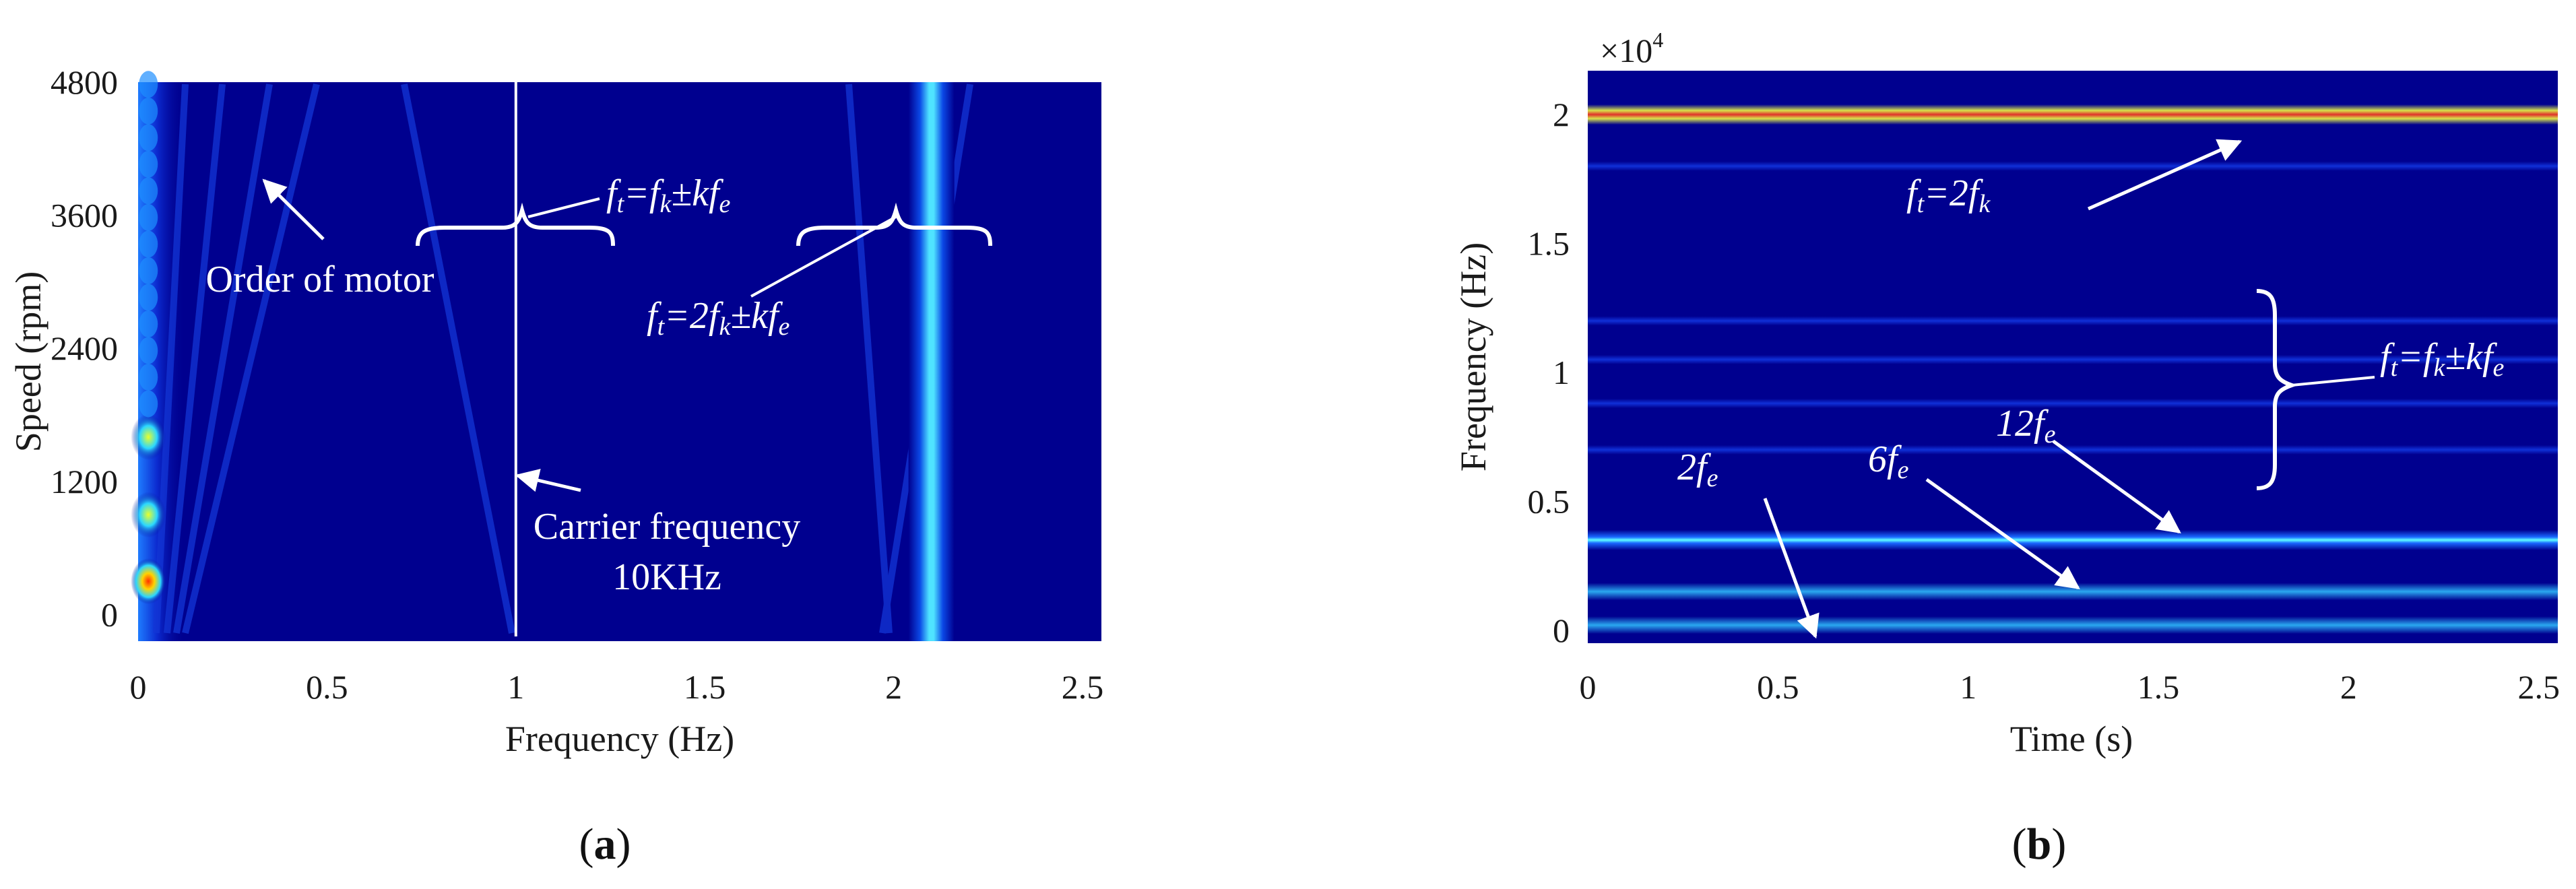 The image size is (2576, 889). I want to click on panel-a-carrier-arrow, so click(548, 480).